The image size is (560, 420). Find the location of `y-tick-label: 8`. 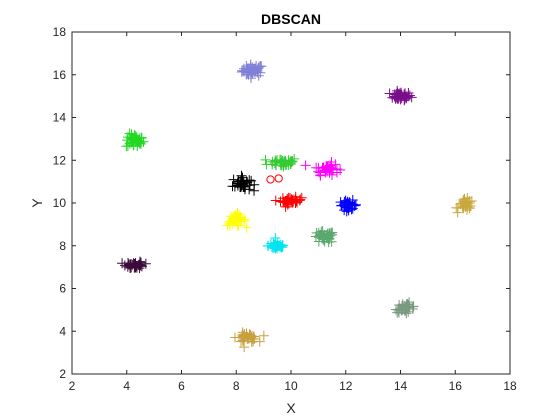

y-tick-label: 8 is located at coordinates (62, 246).